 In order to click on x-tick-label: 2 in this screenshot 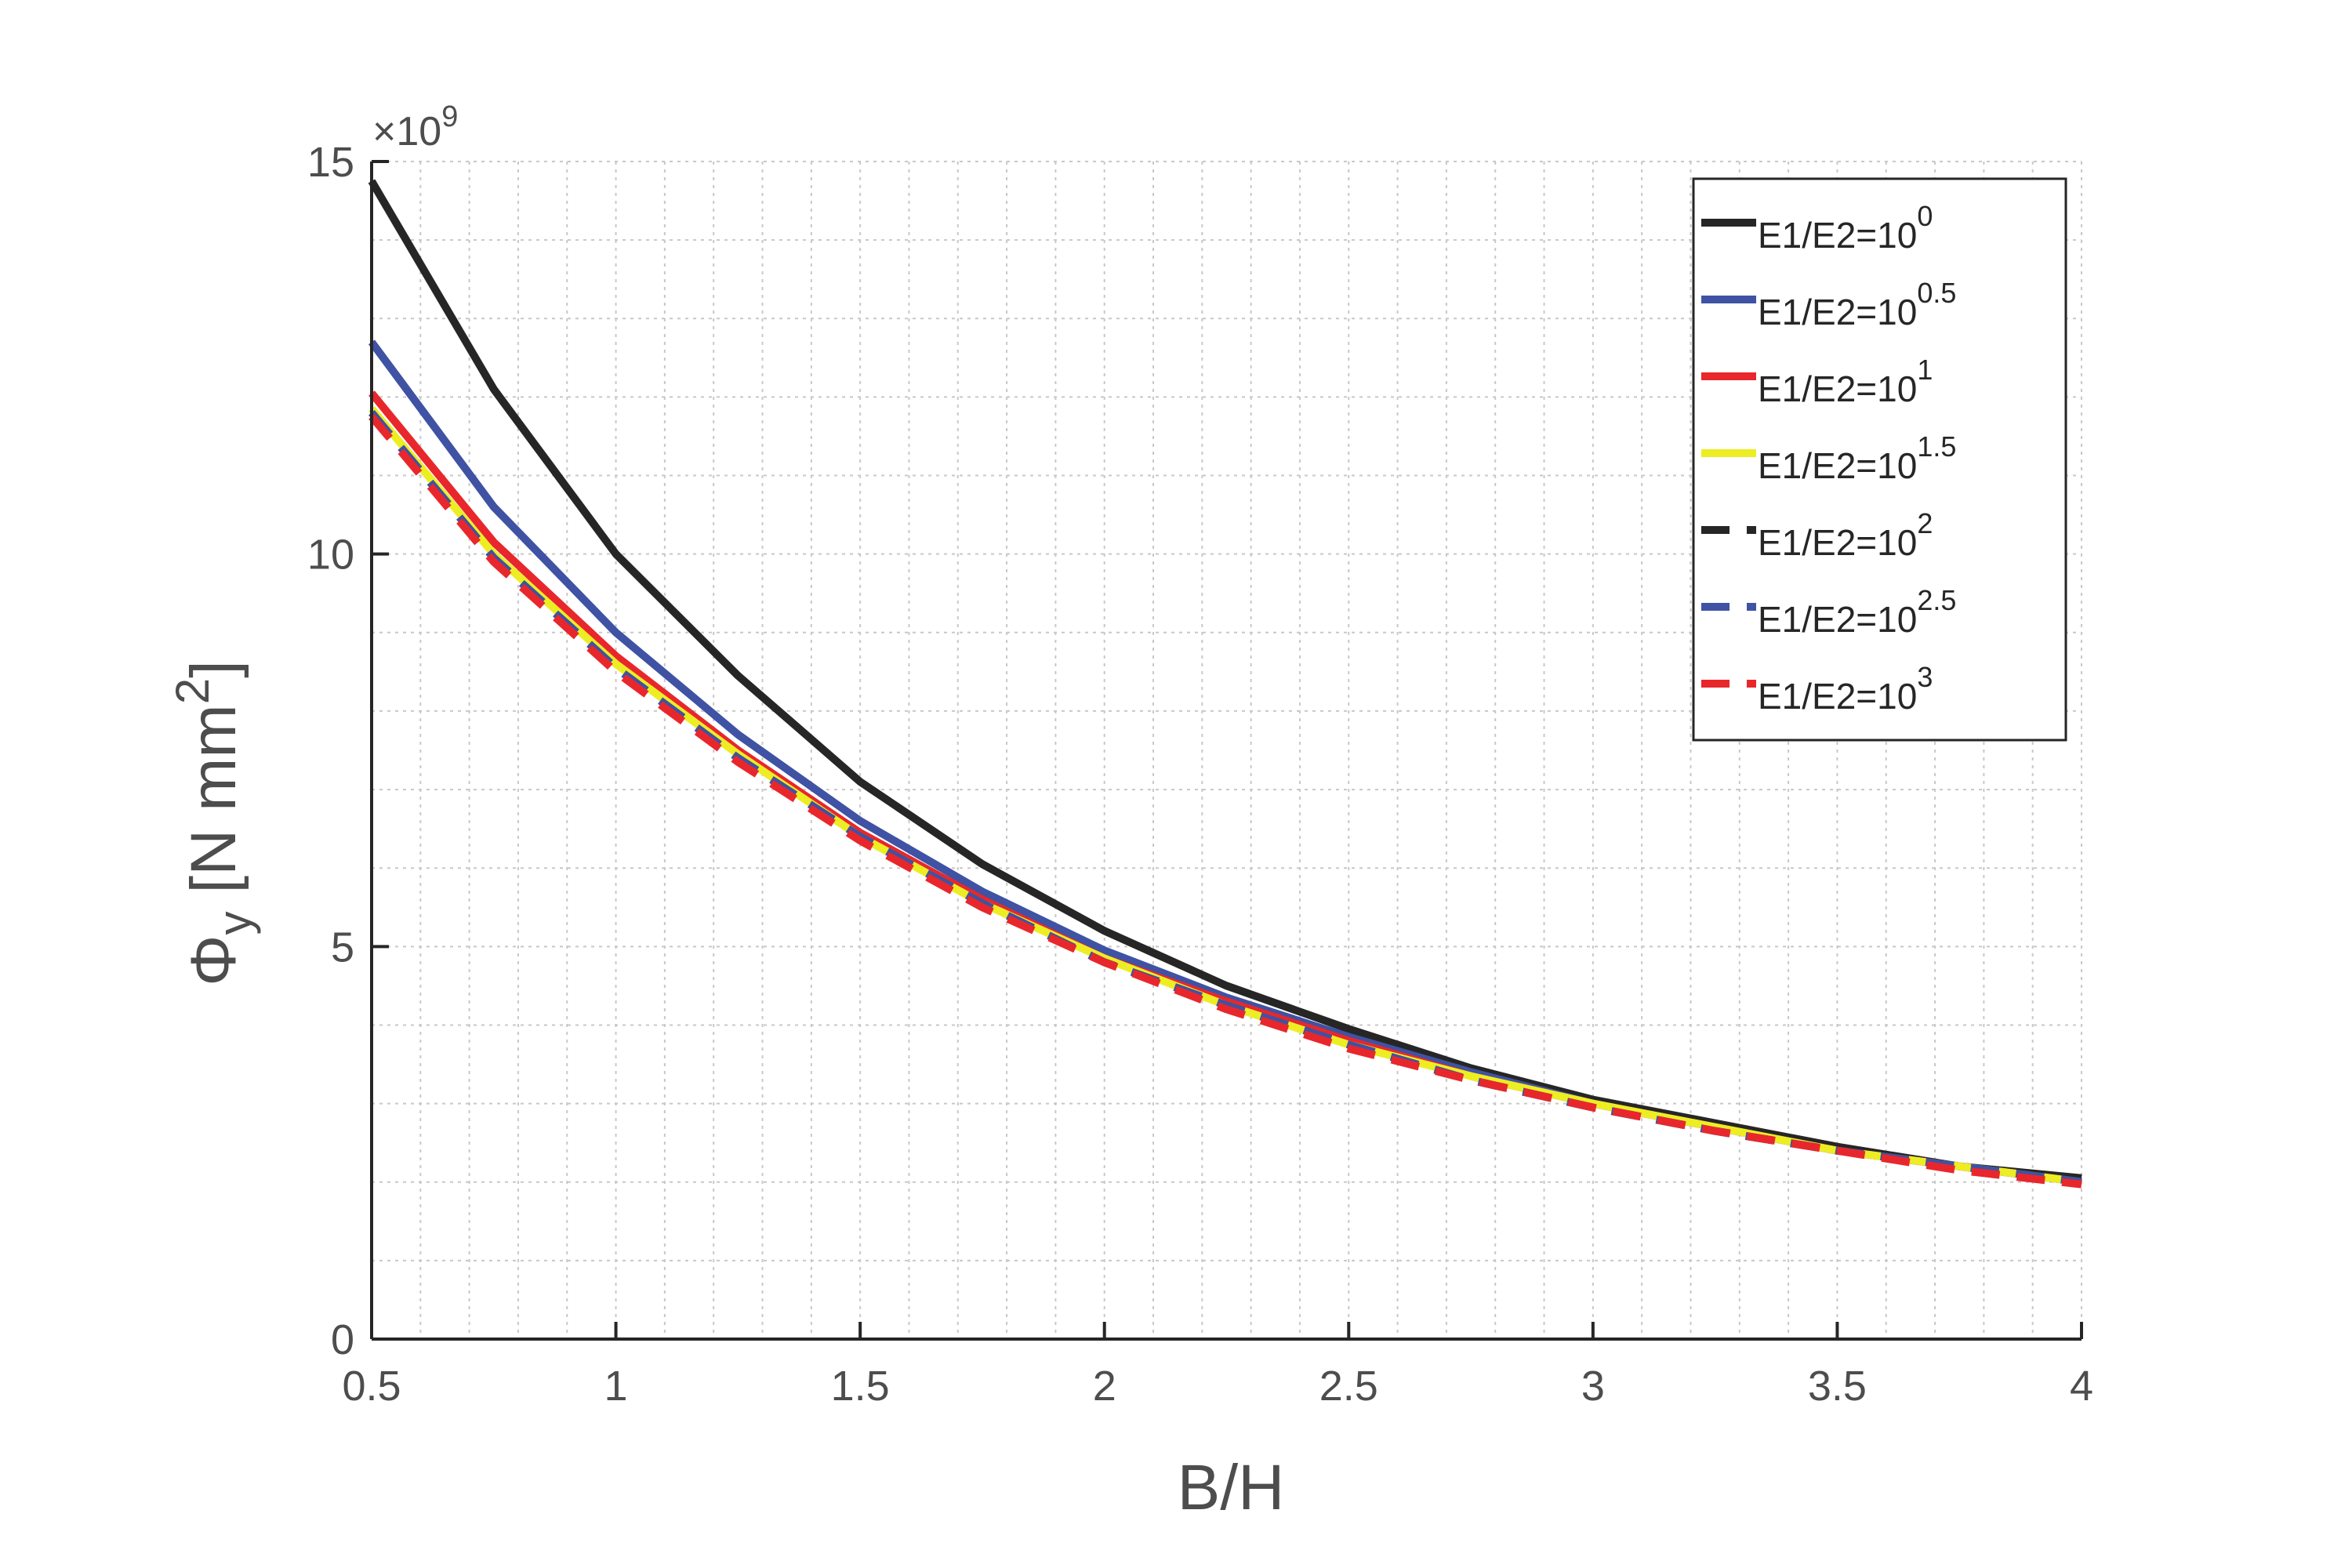, I will do `click(1104, 1386)`.